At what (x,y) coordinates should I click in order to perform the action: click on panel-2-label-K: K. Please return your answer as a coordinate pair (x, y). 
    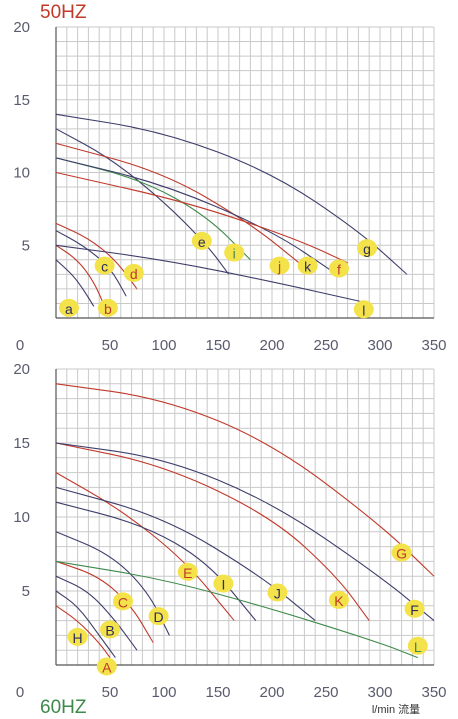
    Looking at the image, I should click on (339, 601).